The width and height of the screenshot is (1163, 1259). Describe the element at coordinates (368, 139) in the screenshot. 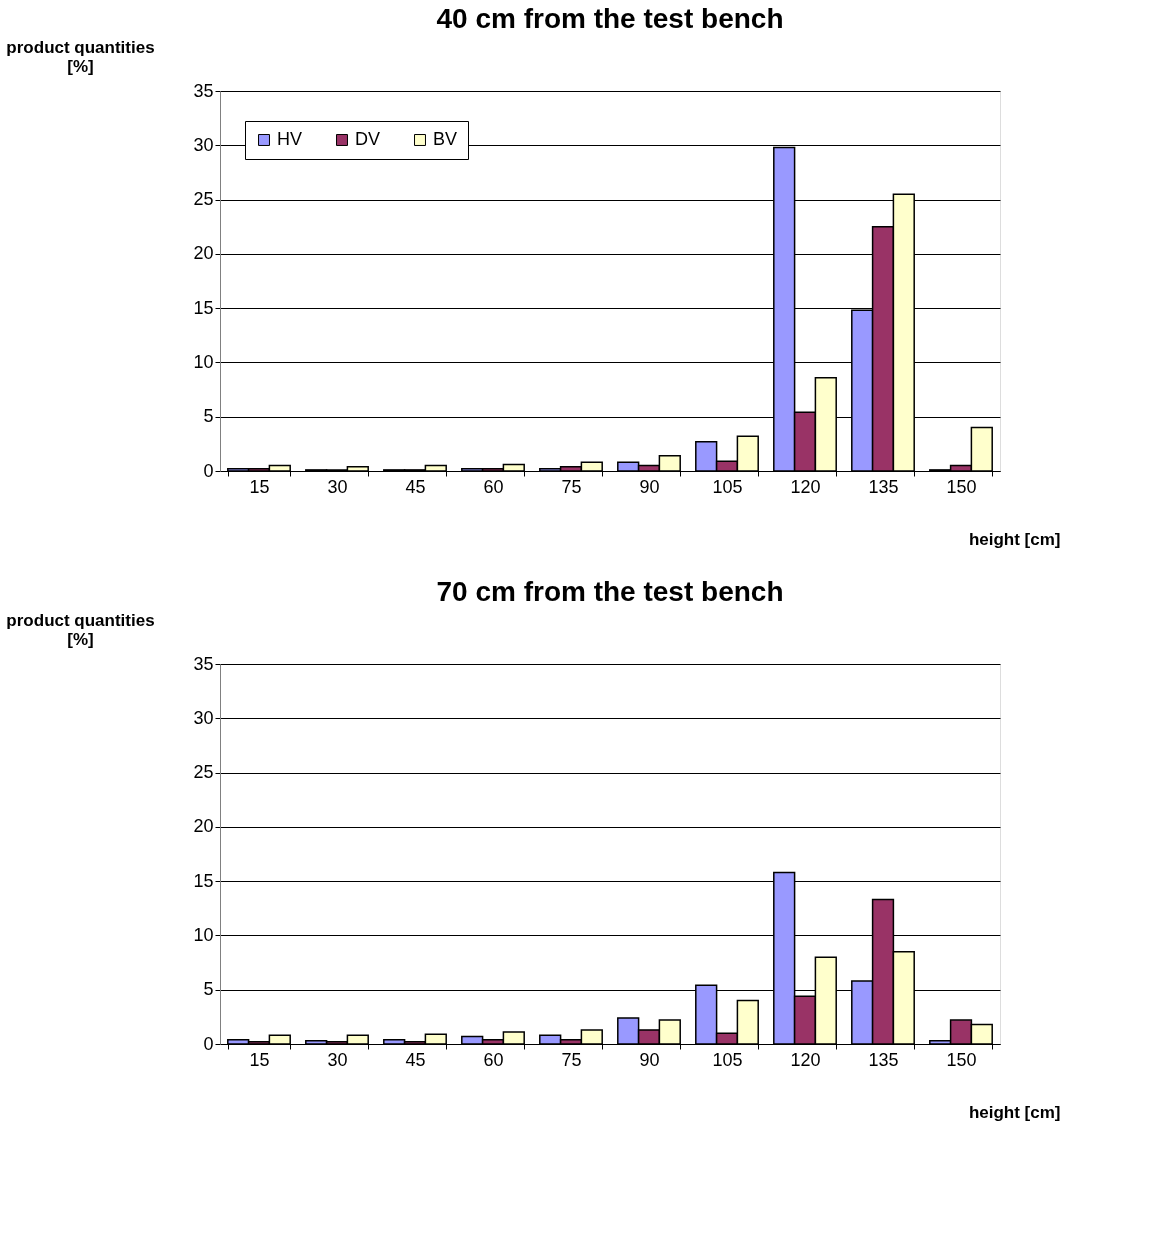

I see `legend-label: DV` at that location.